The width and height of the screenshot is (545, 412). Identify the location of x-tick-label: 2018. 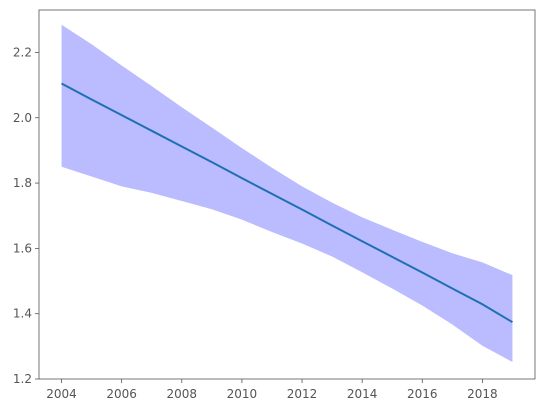
(482, 394).